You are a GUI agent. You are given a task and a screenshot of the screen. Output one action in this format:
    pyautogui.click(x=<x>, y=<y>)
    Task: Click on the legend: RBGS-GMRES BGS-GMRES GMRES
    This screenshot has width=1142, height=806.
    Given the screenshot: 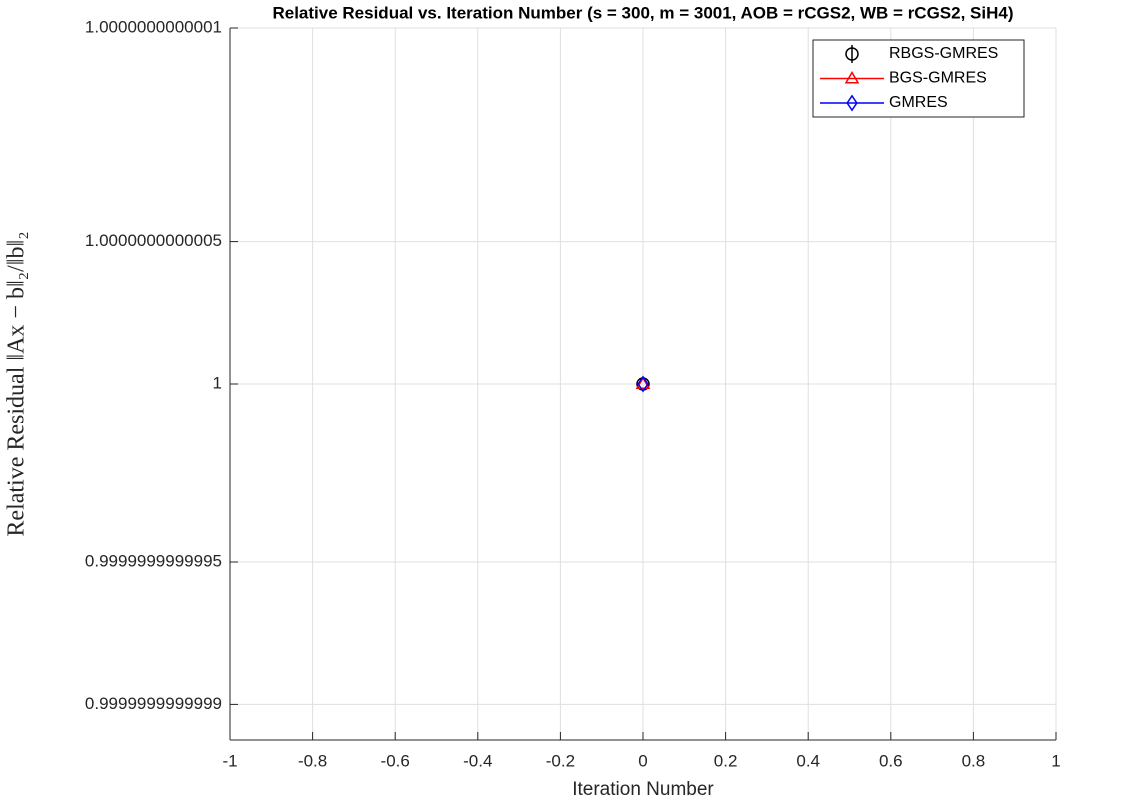 What is the action you would take?
    pyautogui.click(x=918, y=78)
    